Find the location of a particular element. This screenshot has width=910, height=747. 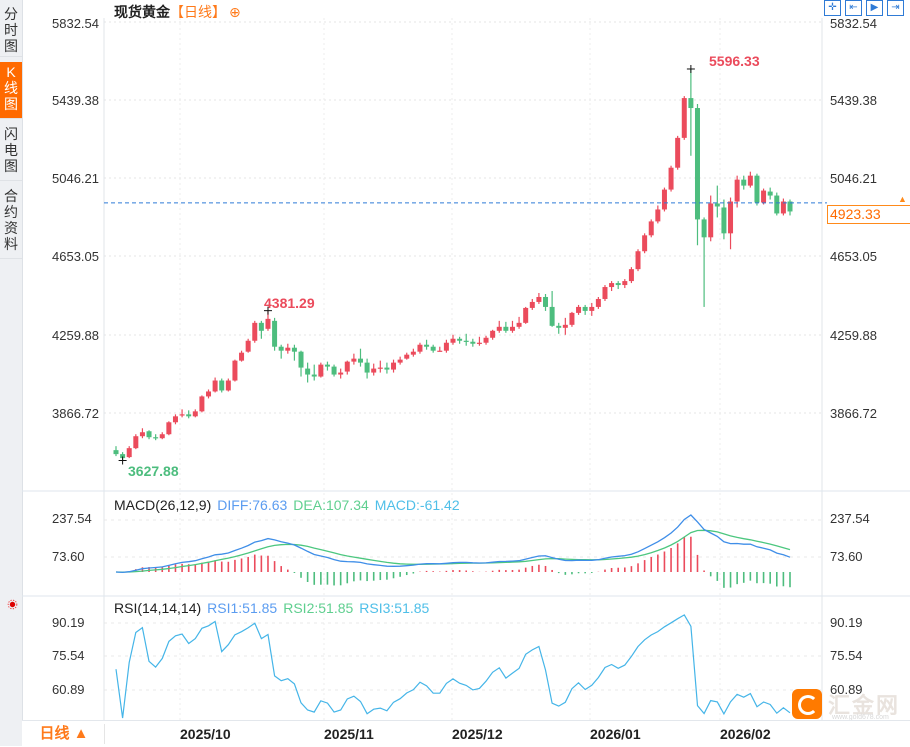

chart-title: 现货黄金【日线】 ⊕ is located at coordinates (177, 12).